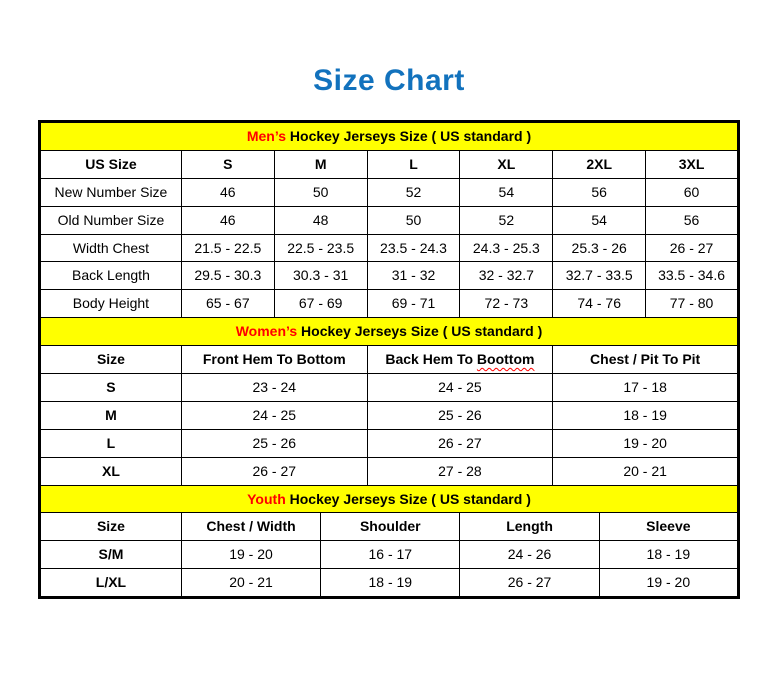 The width and height of the screenshot is (776, 692). I want to click on womens-row-label: M, so click(110, 415).